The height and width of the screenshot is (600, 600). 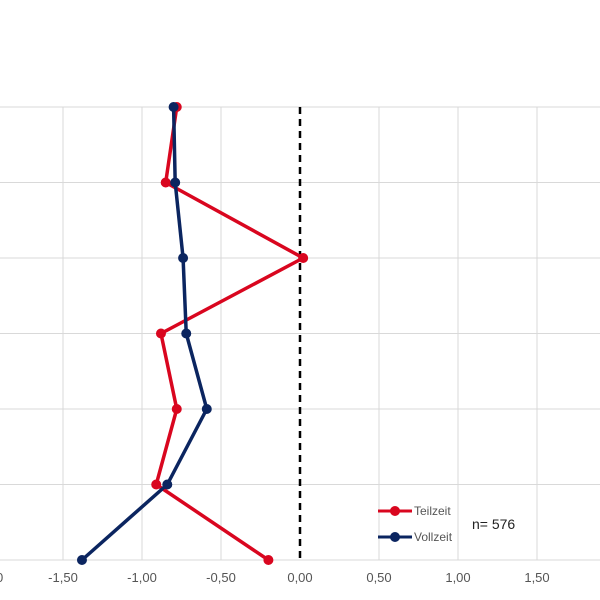 What do you see at coordinates (432, 511) in the screenshot?
I see `legend-label: Teilzeit` at bounding box center [432, 511].